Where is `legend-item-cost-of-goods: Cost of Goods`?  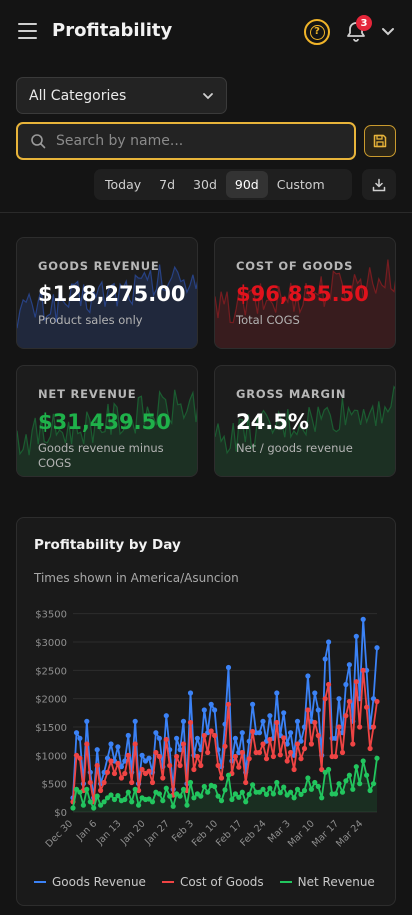 legend-item-cost-of-goods: Cost of Goods is located at coordinates (212, 882).